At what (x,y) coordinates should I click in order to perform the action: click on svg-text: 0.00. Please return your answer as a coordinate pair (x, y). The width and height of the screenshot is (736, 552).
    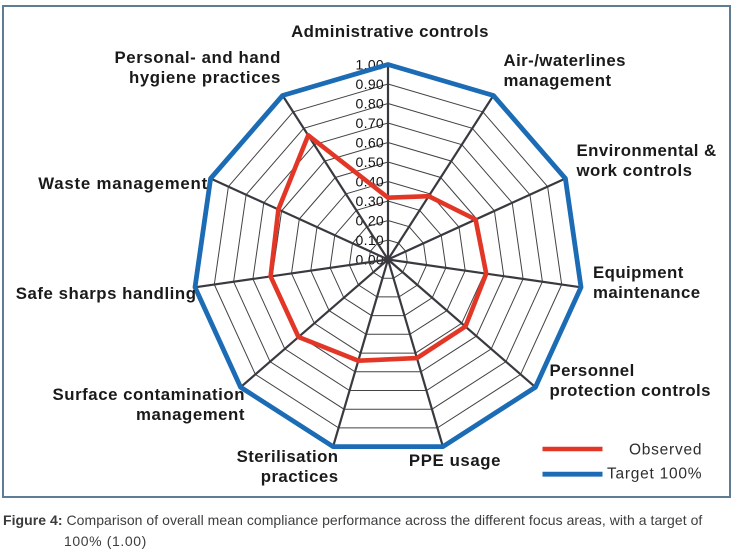
    Looking at the image, I should click on (370, 259).